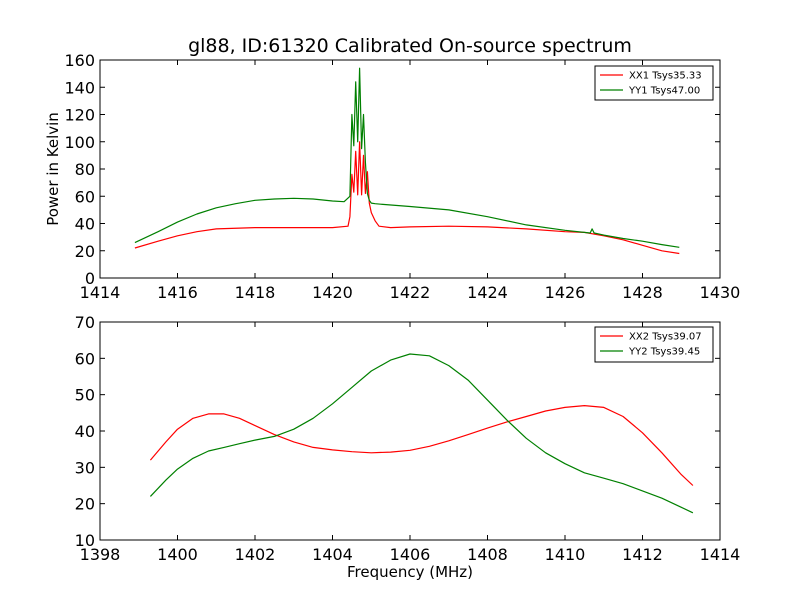 The image size is (800, 600). Describe the element at coordinates (100, 554) in the screenshot. I see `x-tick-label: 1398` at that location.